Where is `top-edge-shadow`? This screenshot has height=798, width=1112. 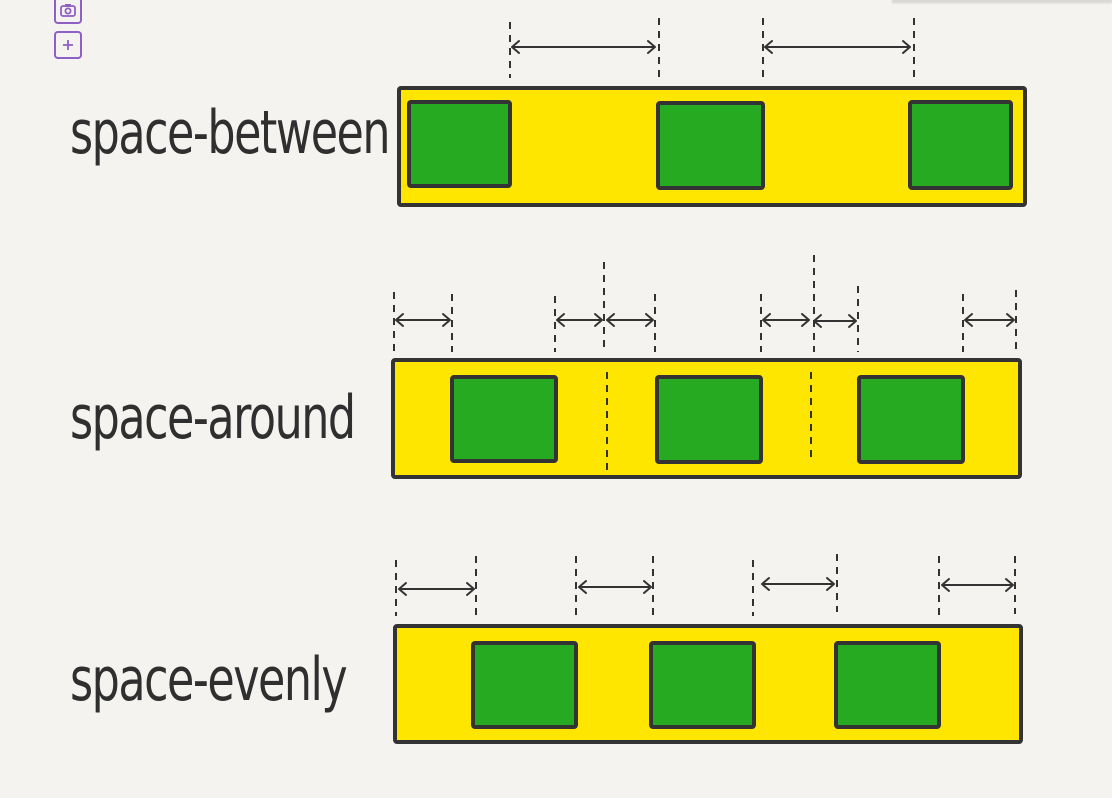
top-edge-shadow is located at coordinates (1002, 1).